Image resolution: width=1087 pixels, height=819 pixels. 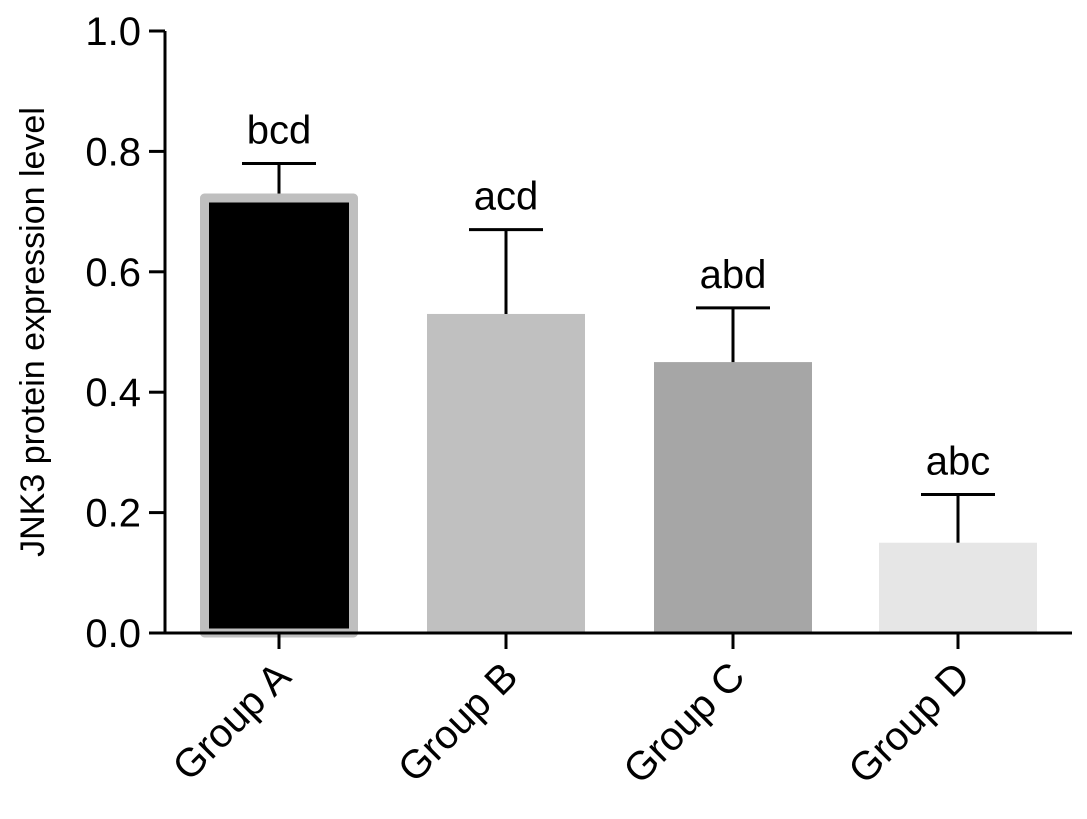 I want to click on y-tick-label: 0.6, so click(x=113, y=273).